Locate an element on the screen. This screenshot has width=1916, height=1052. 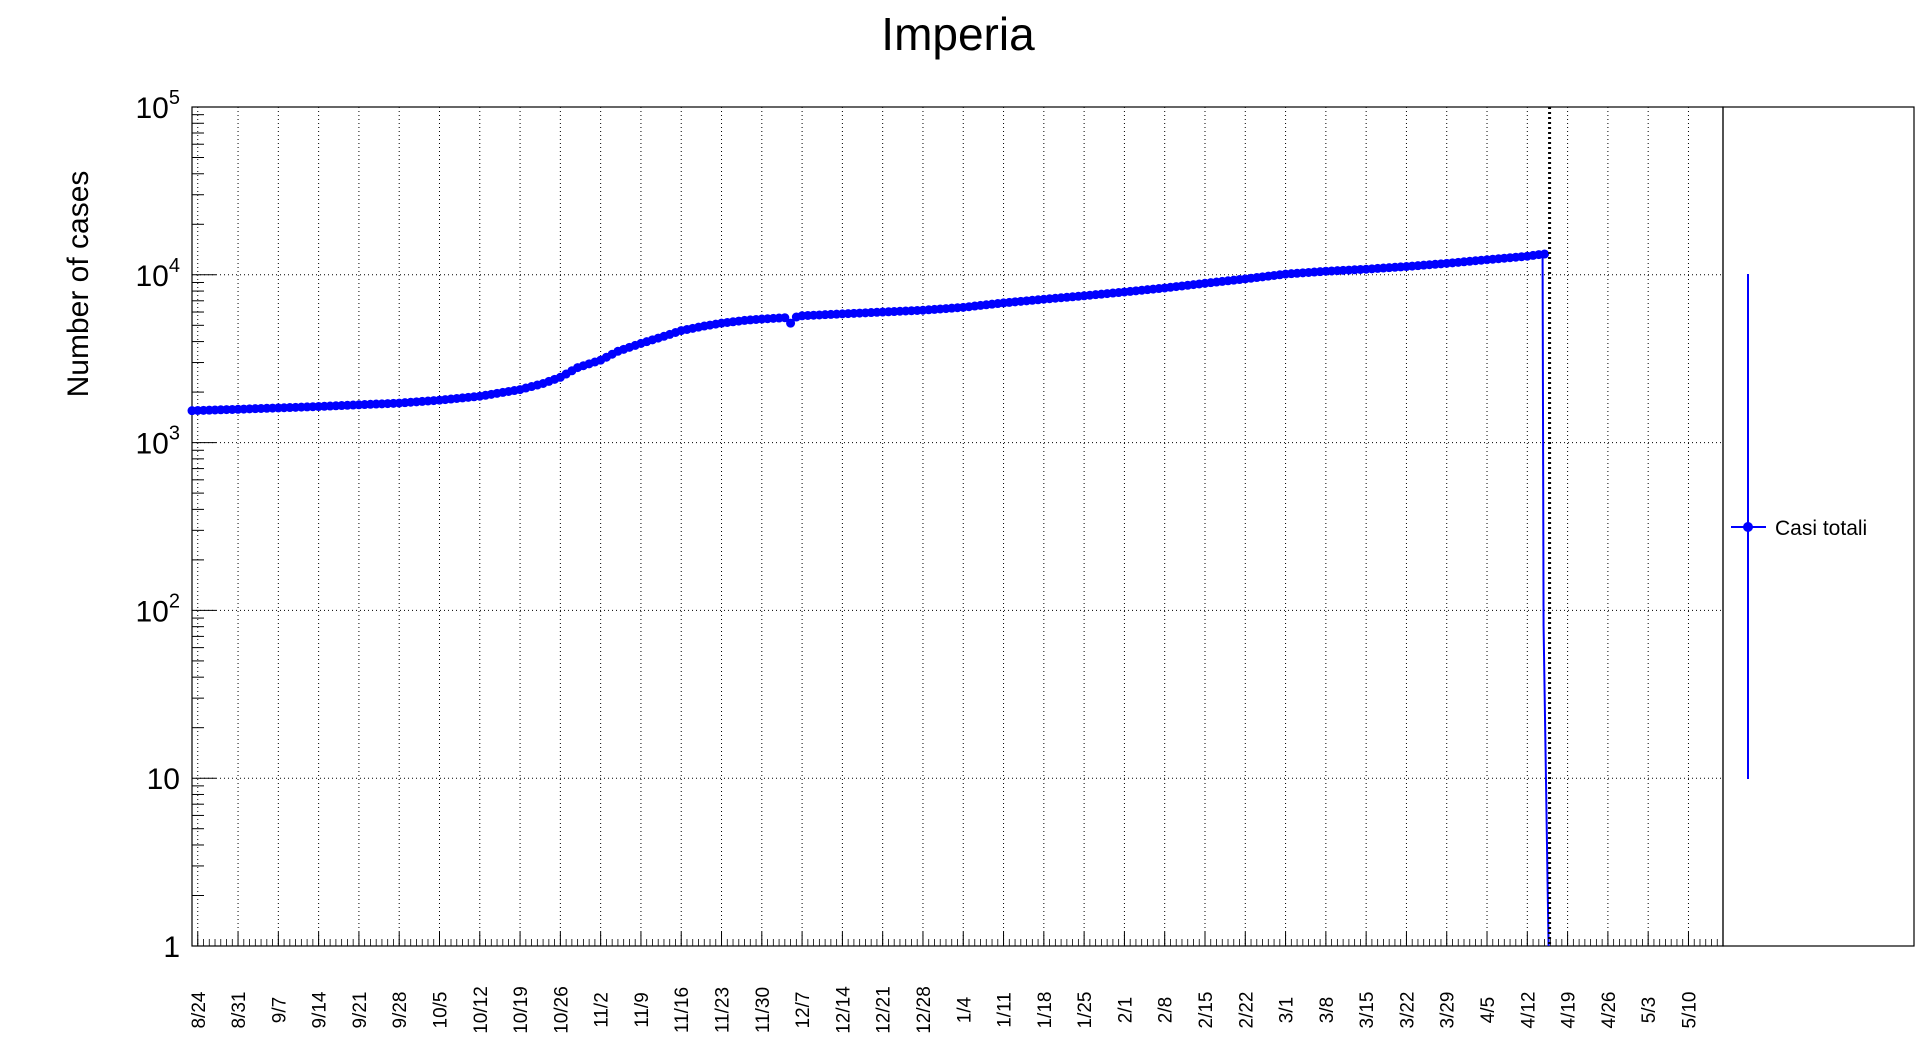
y-tick-label: 10 is located at coordinates (163, 779).